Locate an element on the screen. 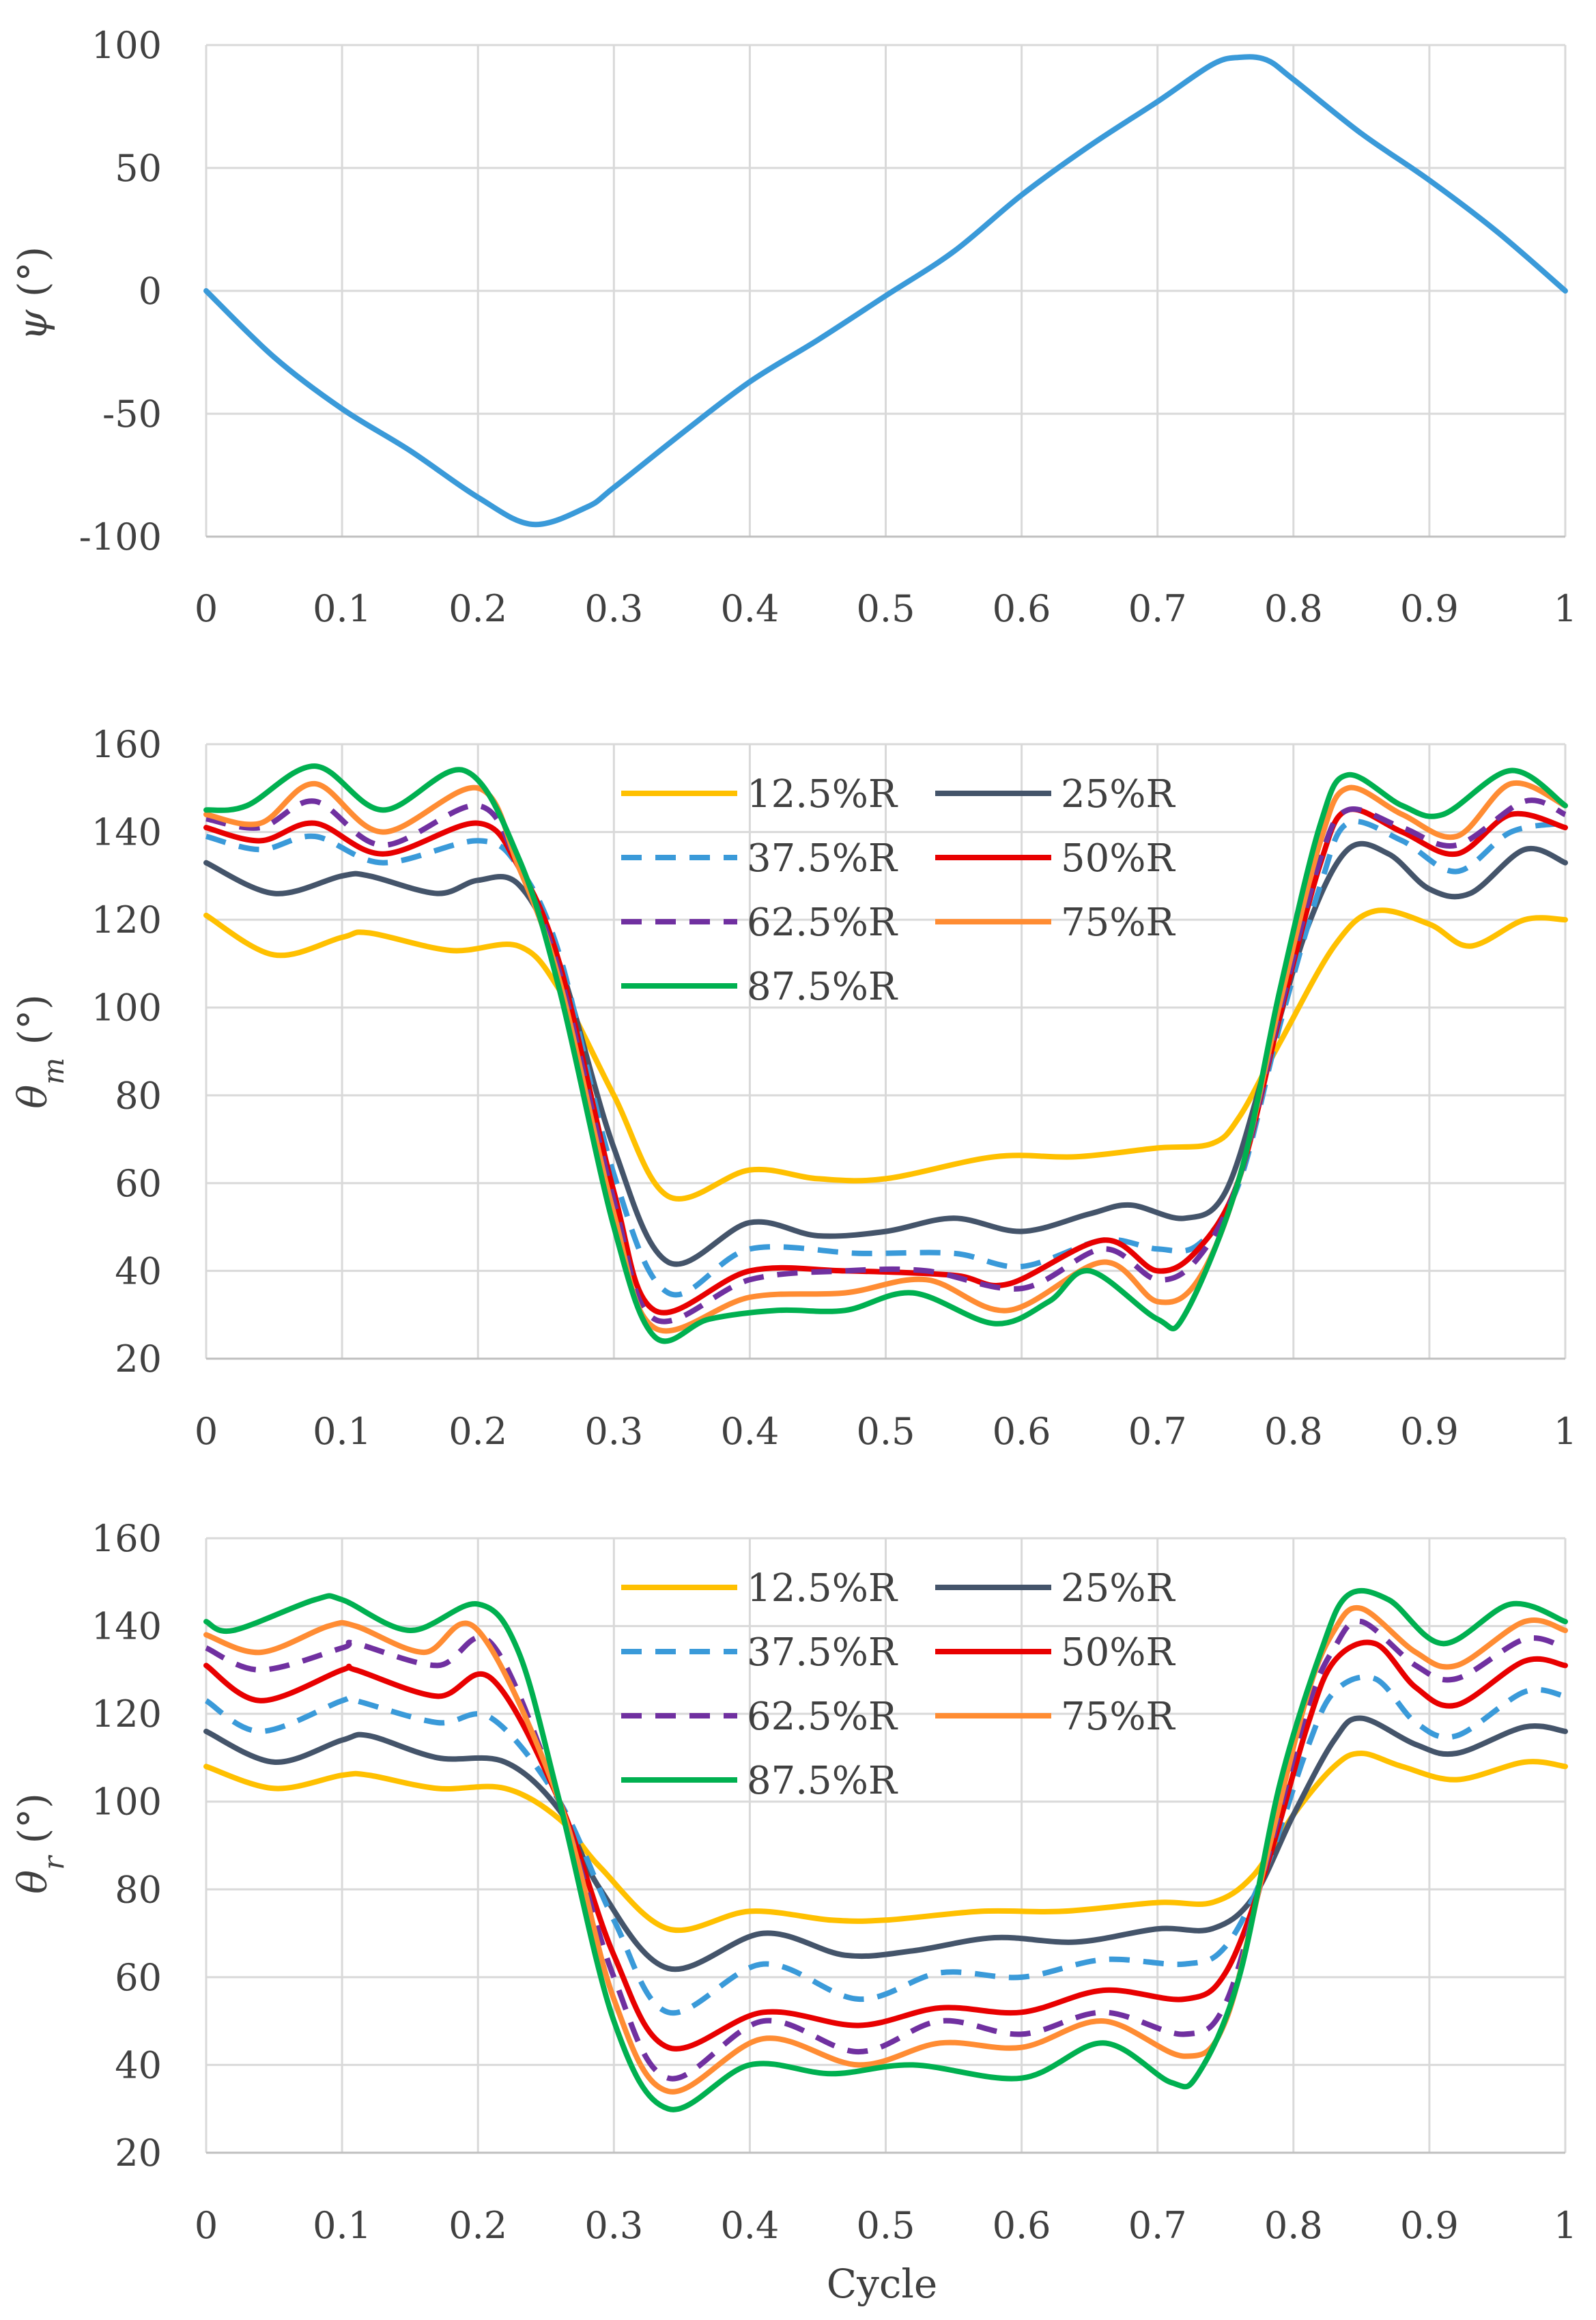  legend-label: 12.5%R is located at coordinates (823, 1588).